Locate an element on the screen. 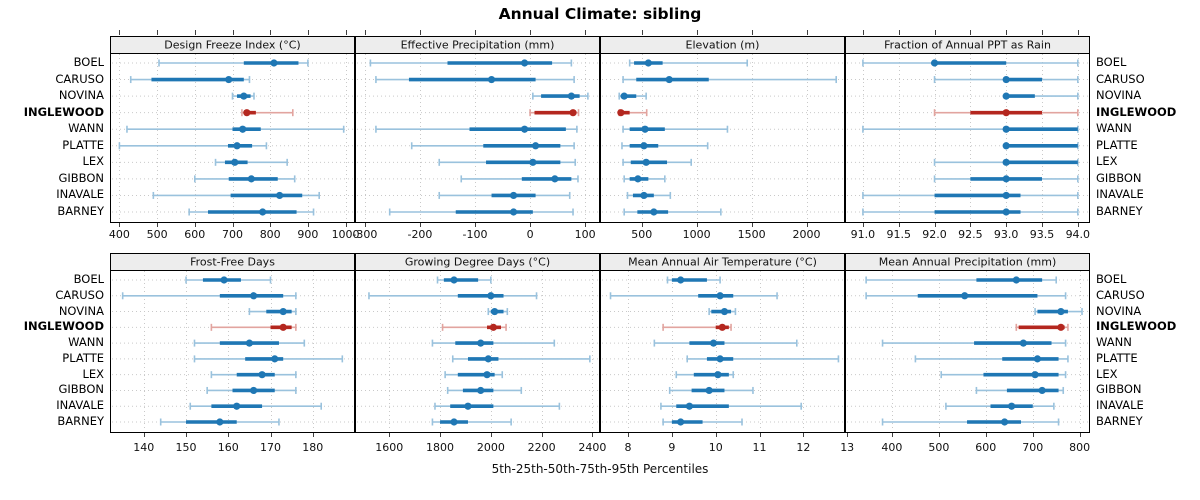 The image size is (1200, 500). percentiles-caption: 5th-25th-50th-75th-95th Percentiles is located at coordinates (600, 469).